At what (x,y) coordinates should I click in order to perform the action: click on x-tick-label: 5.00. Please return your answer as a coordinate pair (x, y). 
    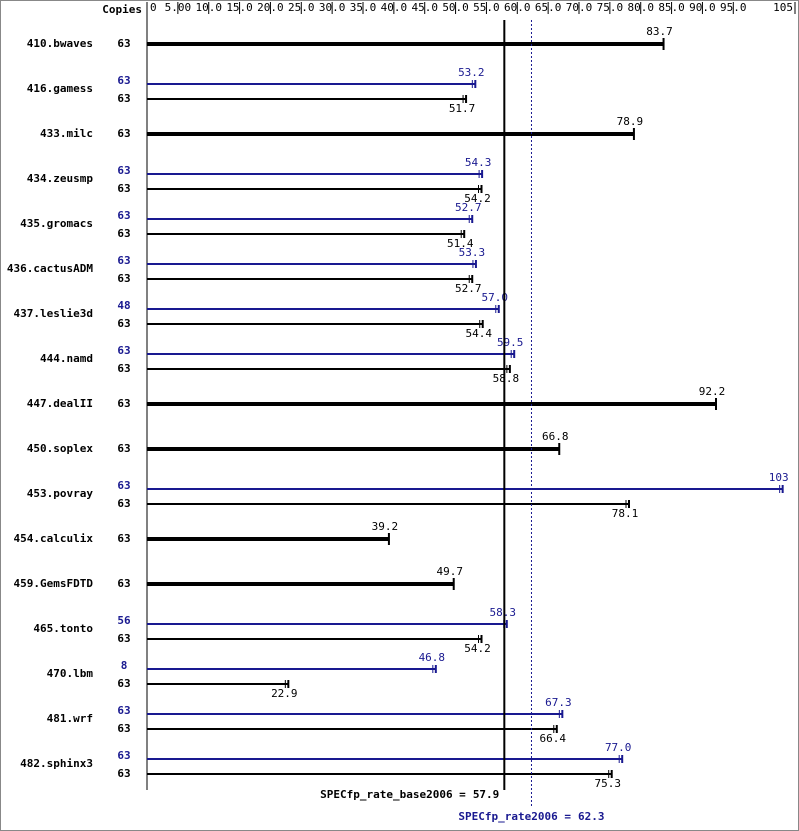
    Looking at the image, I should click on (178, 7).